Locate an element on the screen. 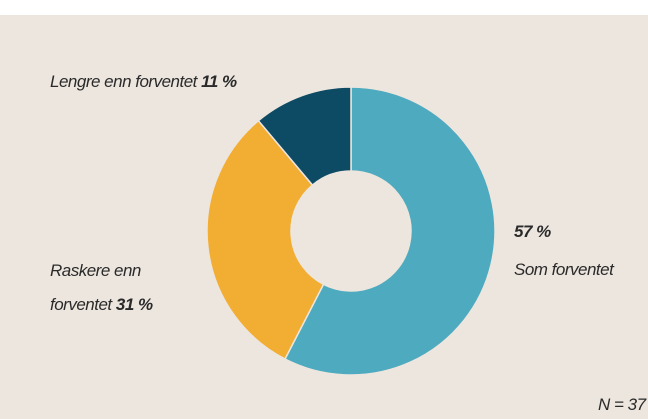 The height and width of the screenshot is (419, 648). category-label: Raskere enn forventet is located at coordinates (95, 287).